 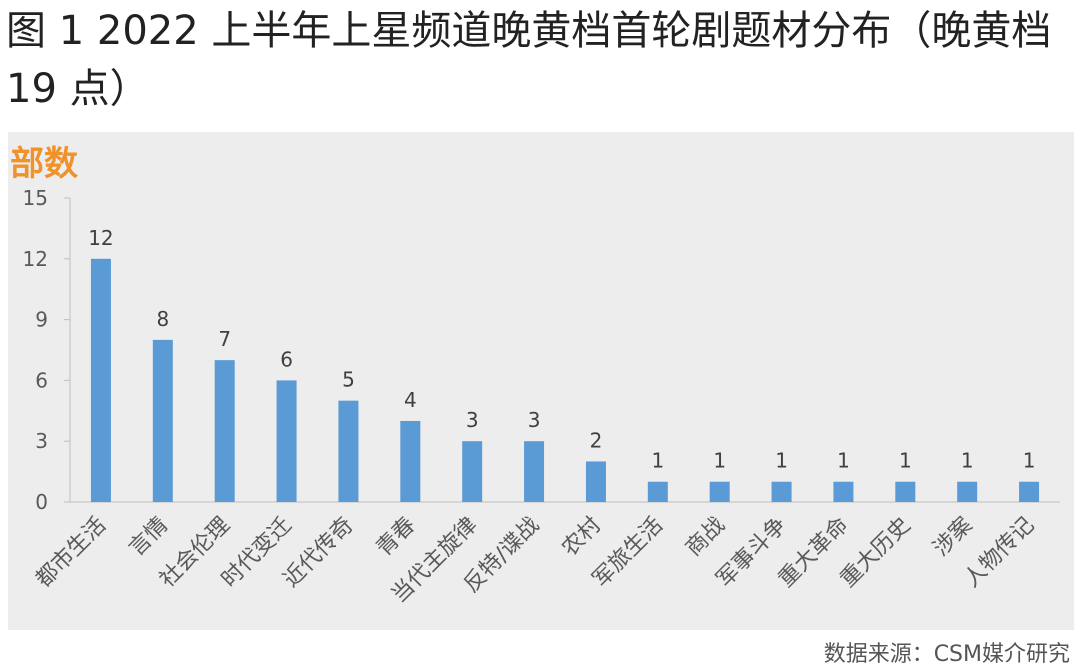 I want to click on y-tick-label: 12, so click(x=35, y=259).